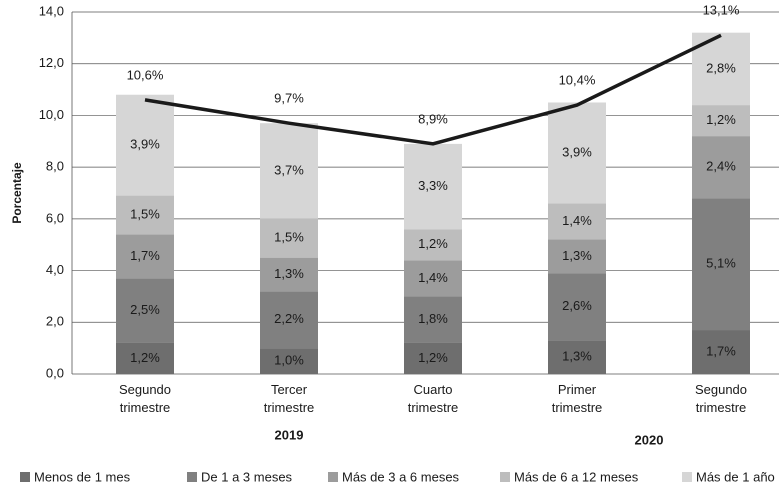 The height and width of the screenshot is (487, 779). What do you see at coordinates (82, 476) in the screenshot?
I see `legend-label: Menos de 1 mes` at bounding box center [82, 476].